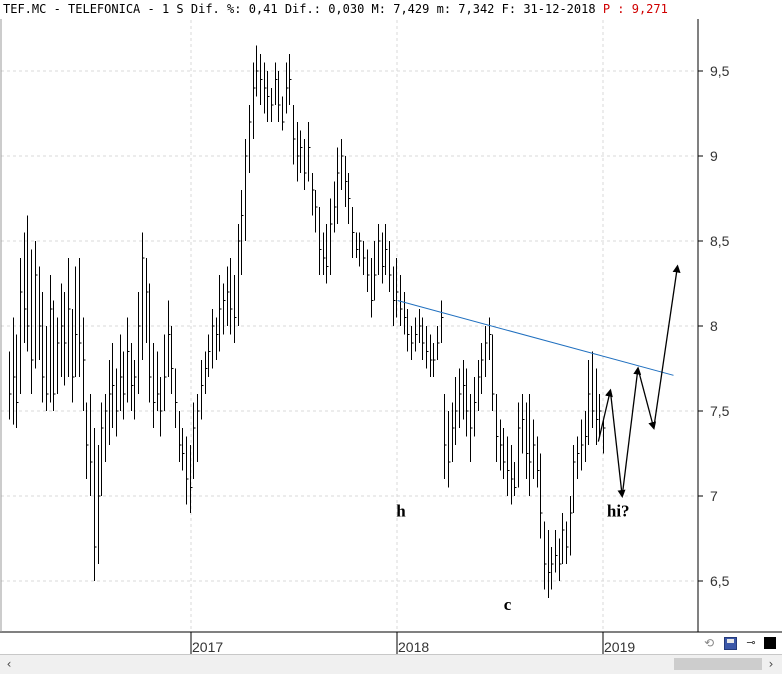 The width and height of the screenshot is (782, 674). What do you see at coordinates (718, 664) in the screenshot?
I see `scroll-thumb` at bounding box center [718, 664].